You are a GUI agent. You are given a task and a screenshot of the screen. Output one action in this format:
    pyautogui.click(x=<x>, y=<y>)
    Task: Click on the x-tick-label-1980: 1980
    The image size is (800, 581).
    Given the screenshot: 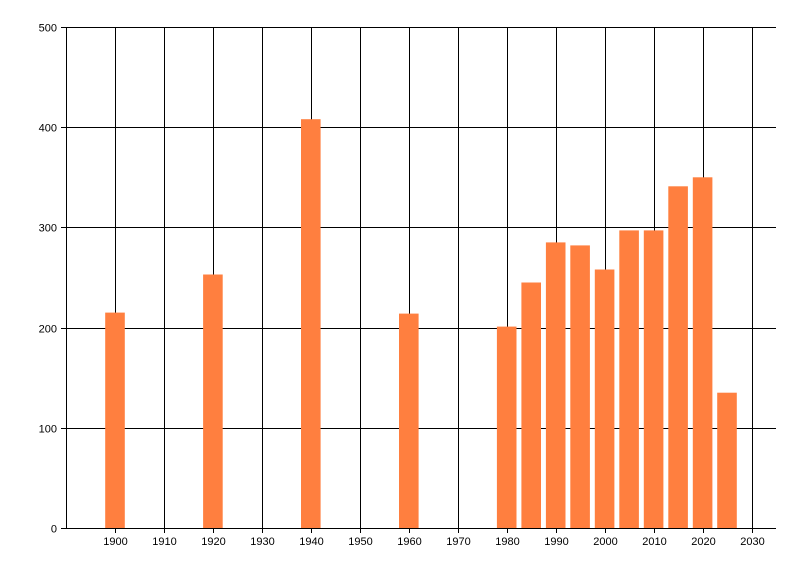 What is the action you would take?
    pyautogui.click(x=507, y=542)
    